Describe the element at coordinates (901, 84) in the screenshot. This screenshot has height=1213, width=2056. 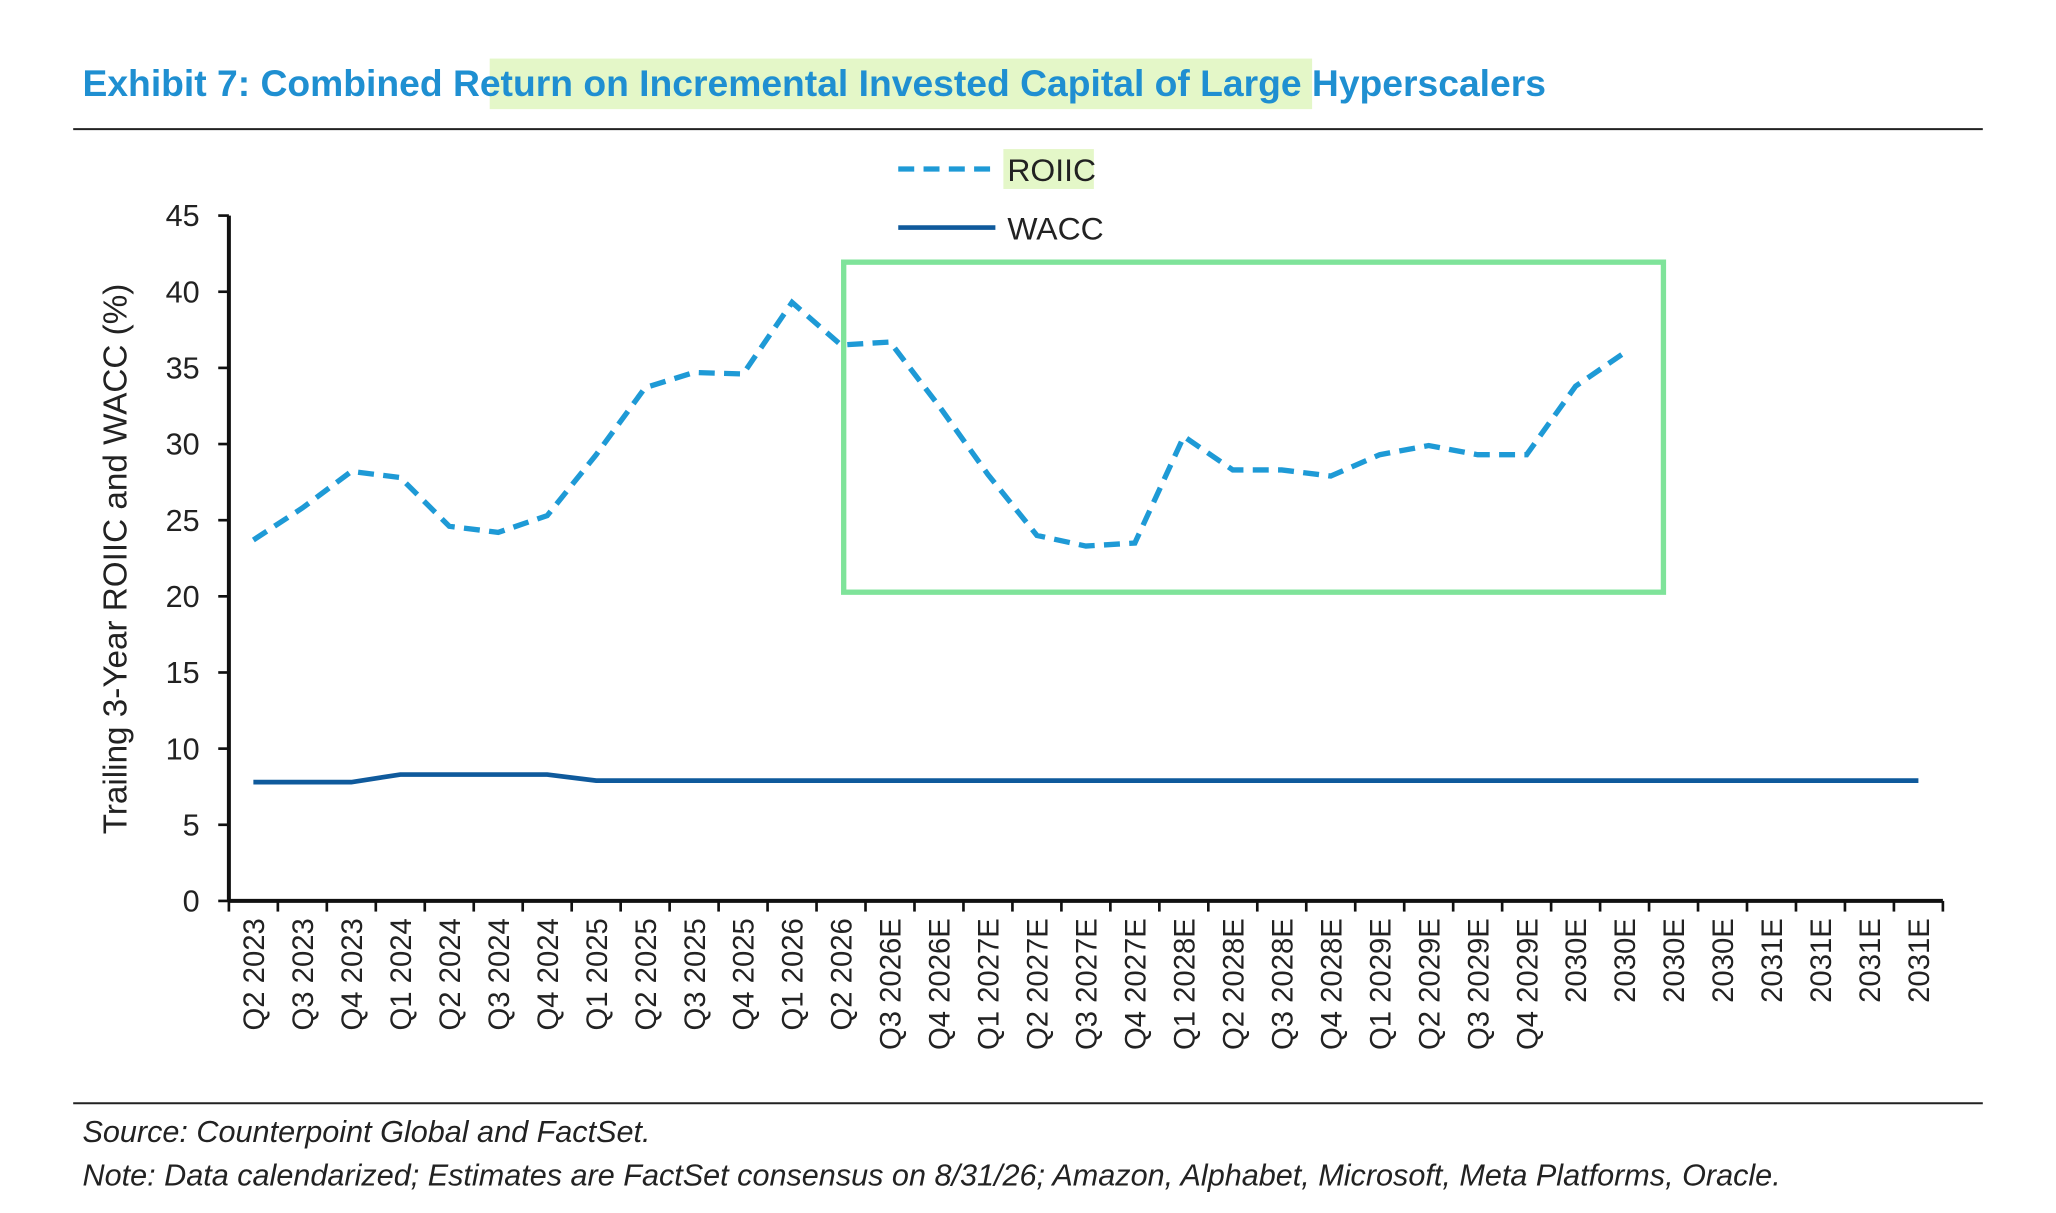
I see `title-highlight` at that location.